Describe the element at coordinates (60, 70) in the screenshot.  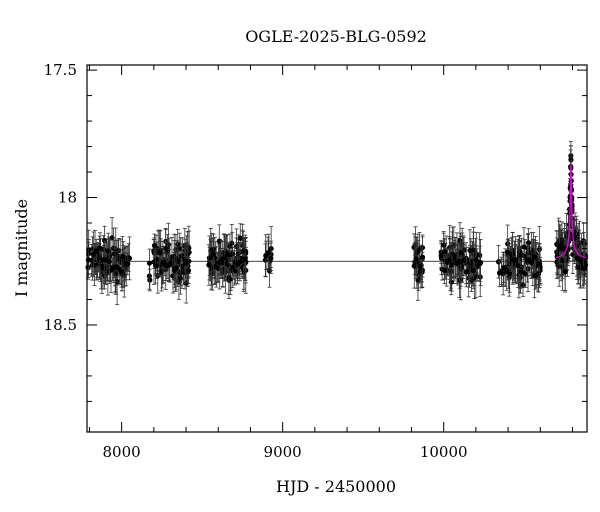
I see `y-tick-label: 17.5` at that location.